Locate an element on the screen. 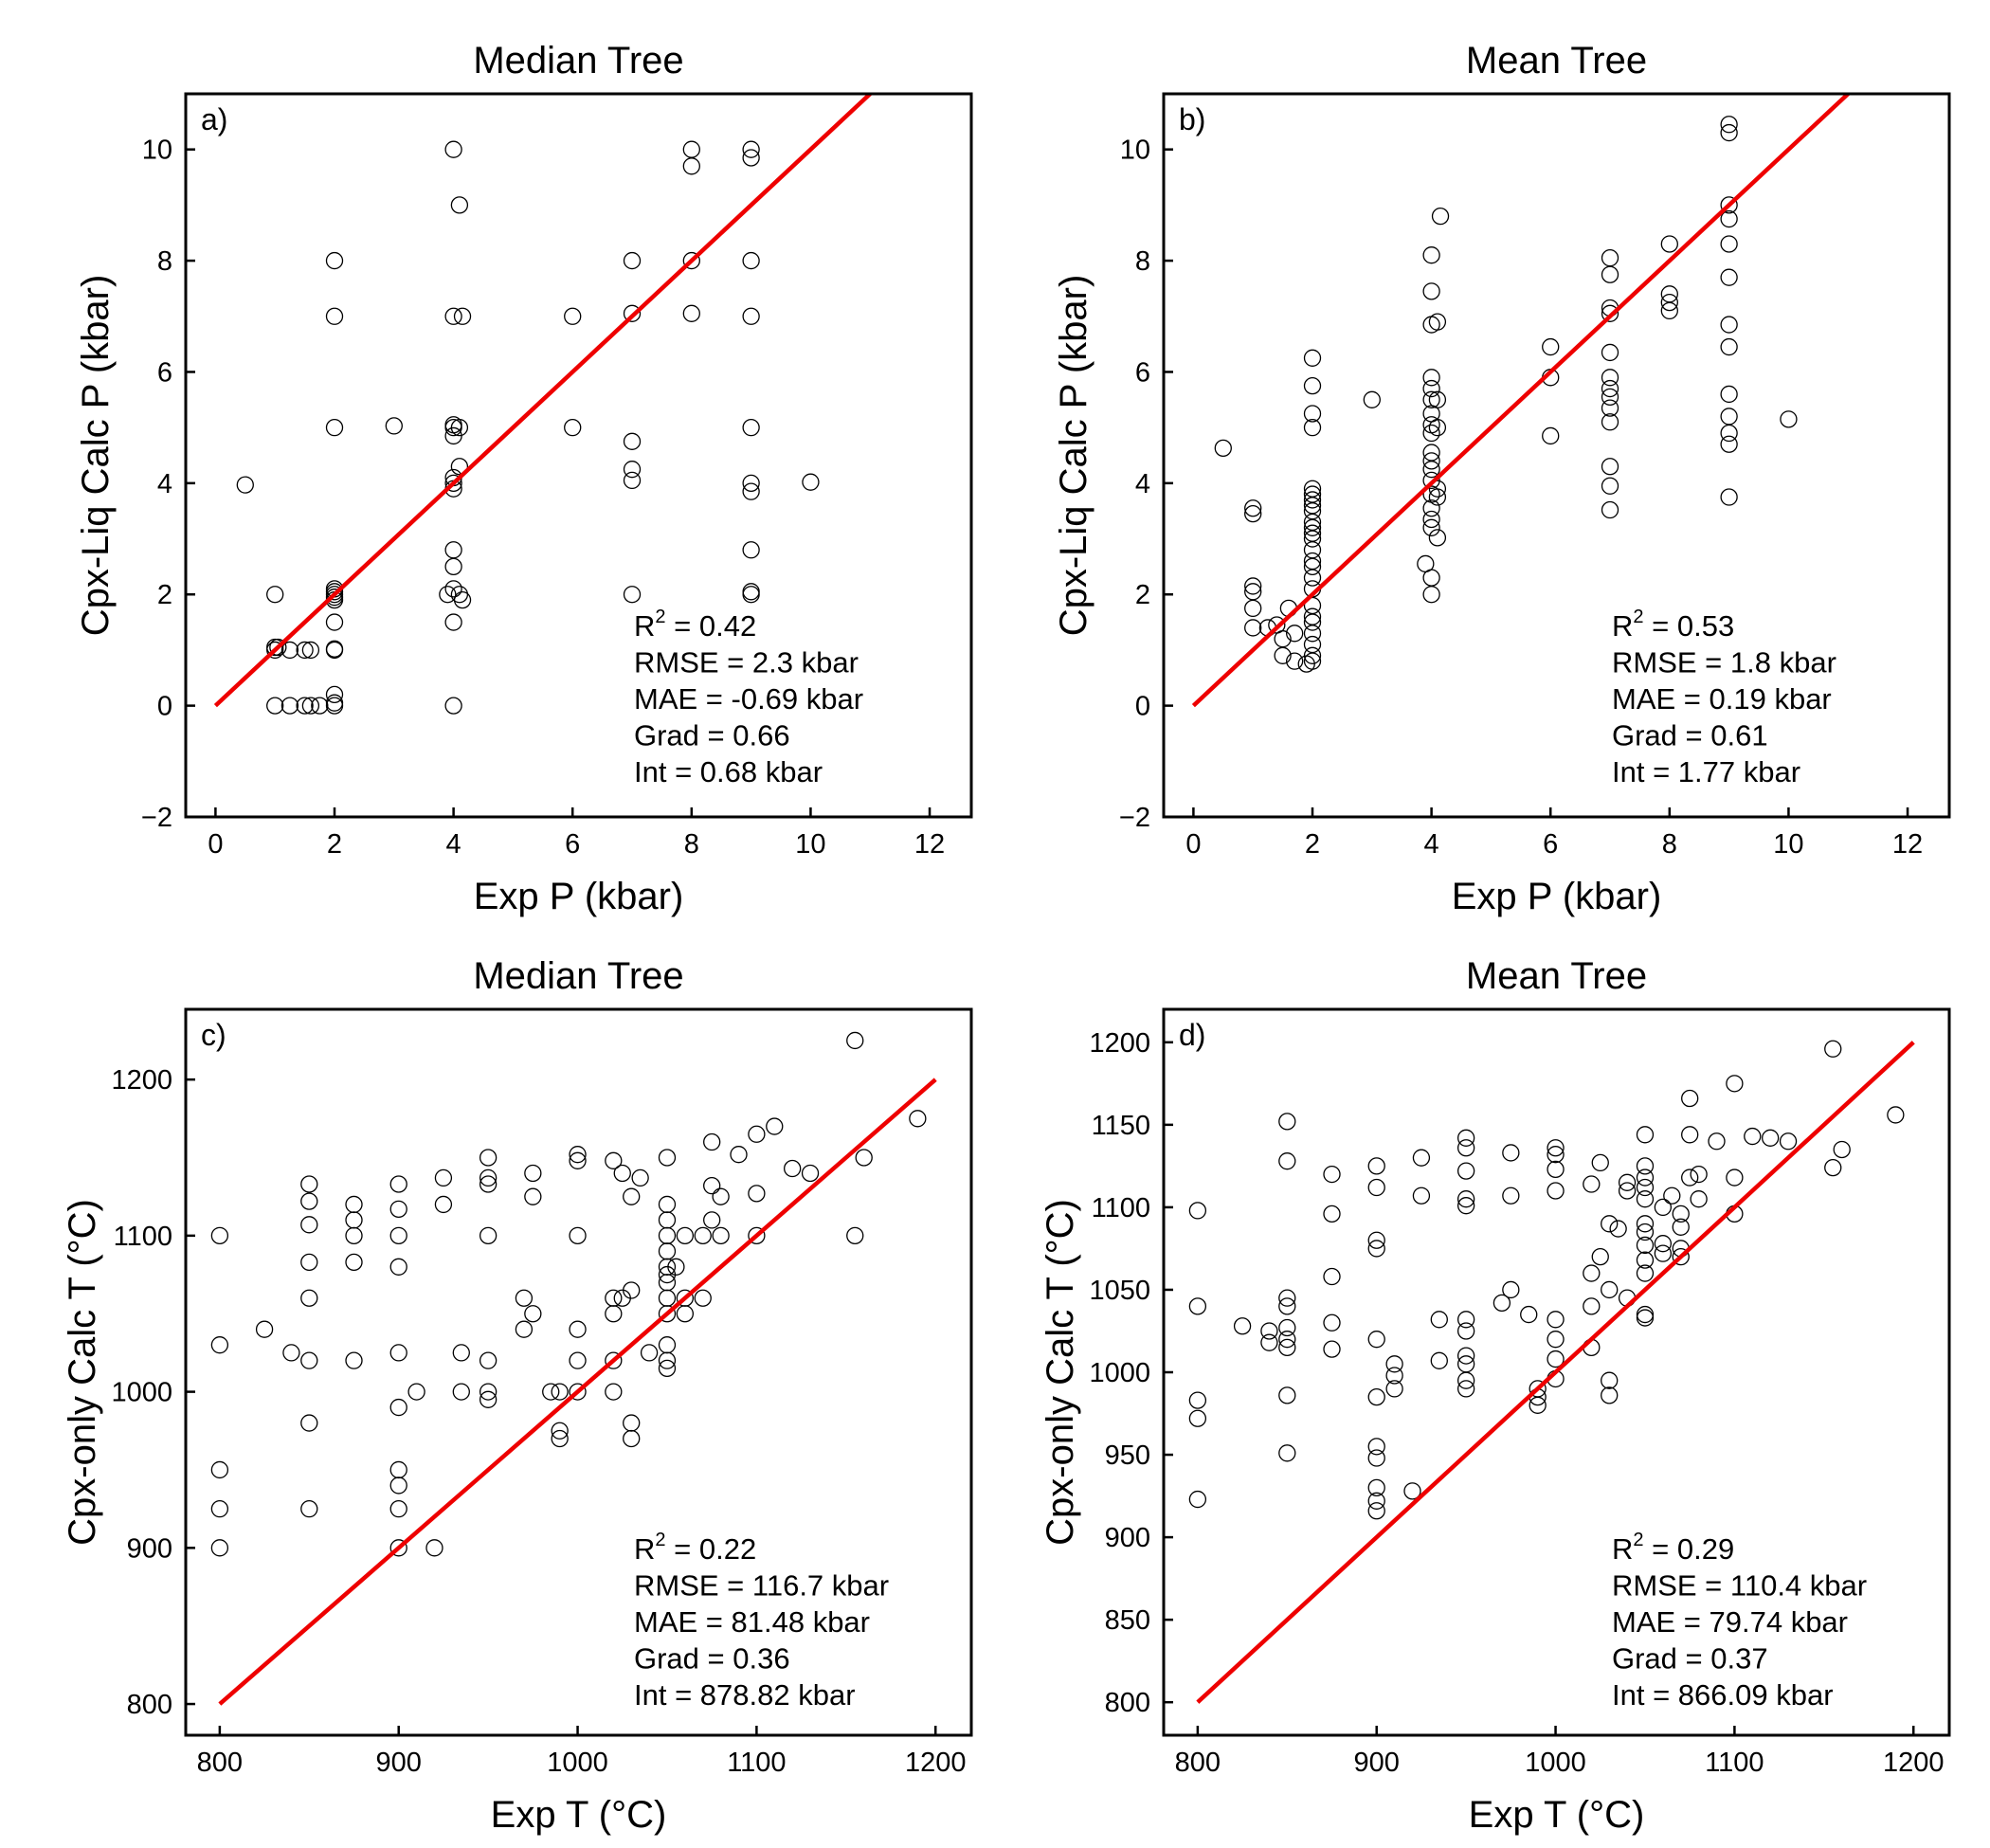  y-tick-label: 2 is located at coordinates (164, 595).